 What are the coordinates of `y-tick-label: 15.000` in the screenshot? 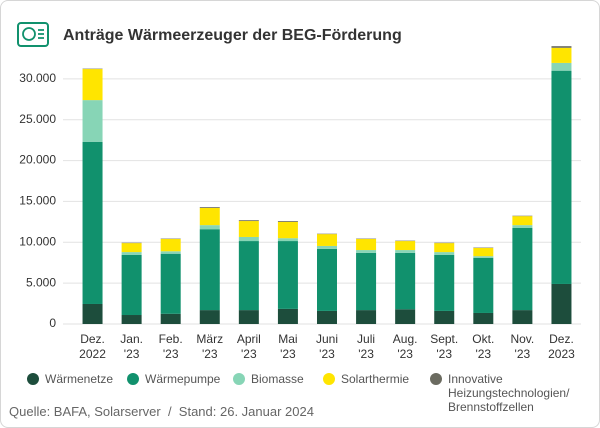 It's located at (37, 201).